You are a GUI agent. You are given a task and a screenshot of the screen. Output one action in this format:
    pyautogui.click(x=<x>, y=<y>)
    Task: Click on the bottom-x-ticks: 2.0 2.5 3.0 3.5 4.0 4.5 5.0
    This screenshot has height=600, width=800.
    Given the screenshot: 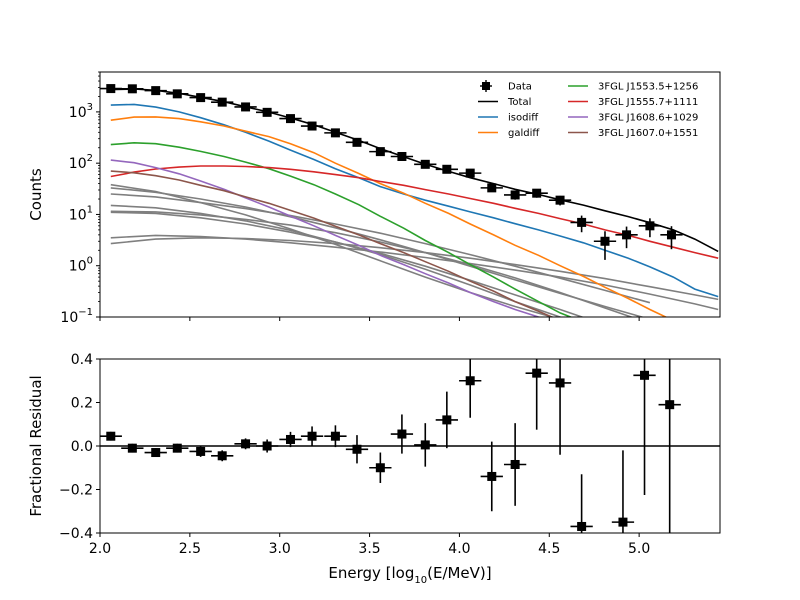 What is the action you would take?
    pyautogui.click(x=369, y=545)
    